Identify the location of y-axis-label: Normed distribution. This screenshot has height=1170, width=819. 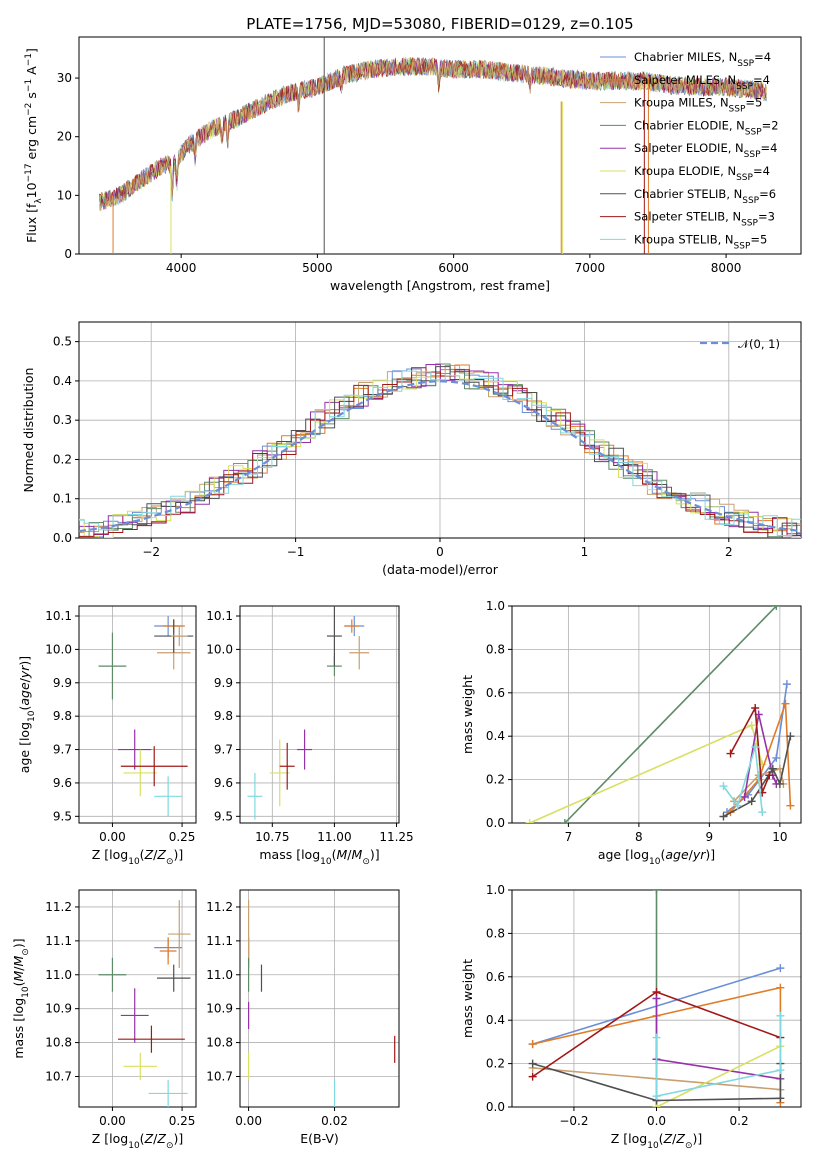
(28, 430).